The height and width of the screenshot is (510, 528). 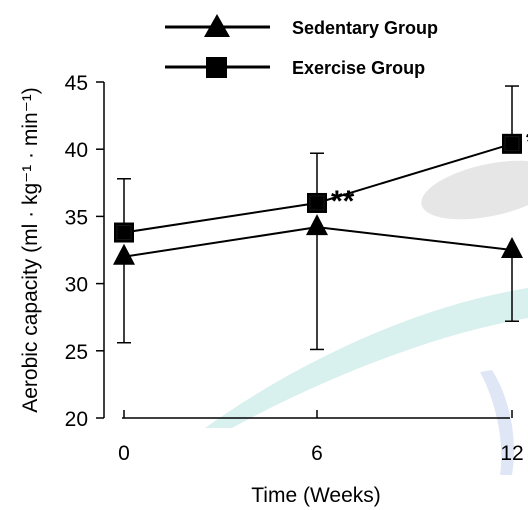 I want to click on y-tick-label: 25, so click(x=76, y=352).